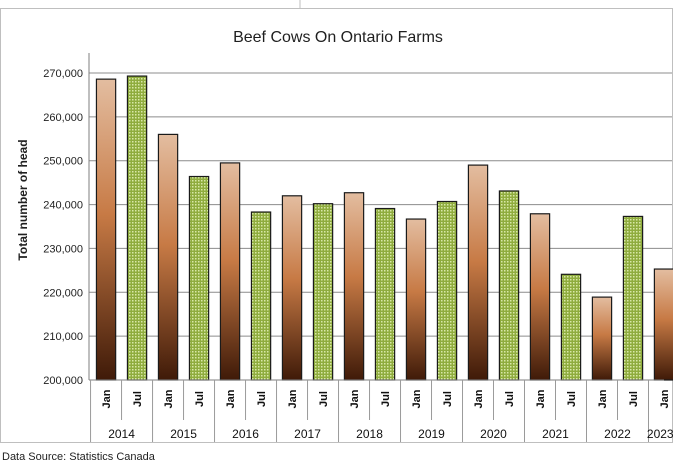 The width and height of the screenshot is (673, 464). Describe the element at coordinates (121, 434) in the screenshot. I see `year-label: 2014` at that location.